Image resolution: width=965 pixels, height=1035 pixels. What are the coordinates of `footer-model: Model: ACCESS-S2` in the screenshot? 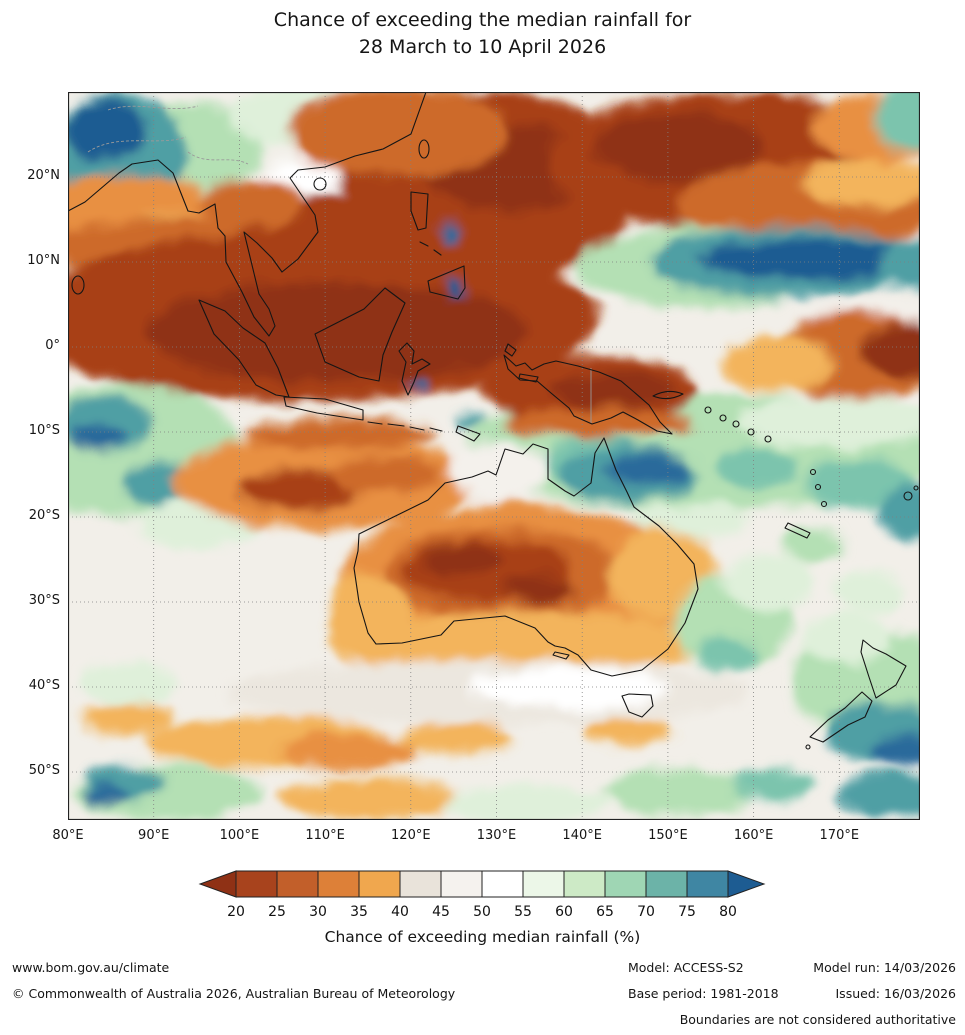 It's located at (686, 967).